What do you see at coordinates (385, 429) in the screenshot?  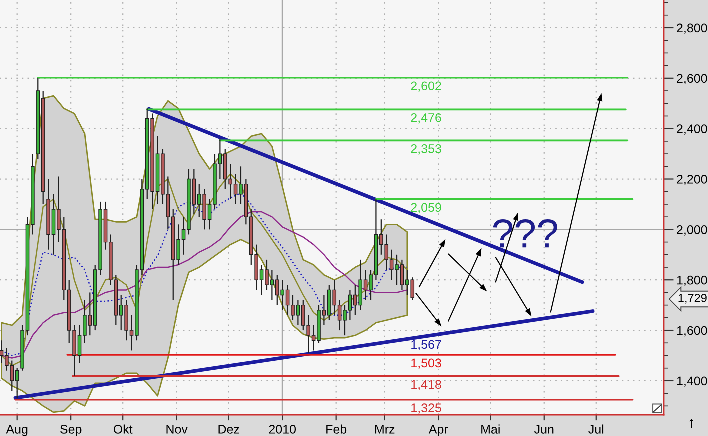 I see `x-tick-label: Mrz` at bounding box center [385, 429].